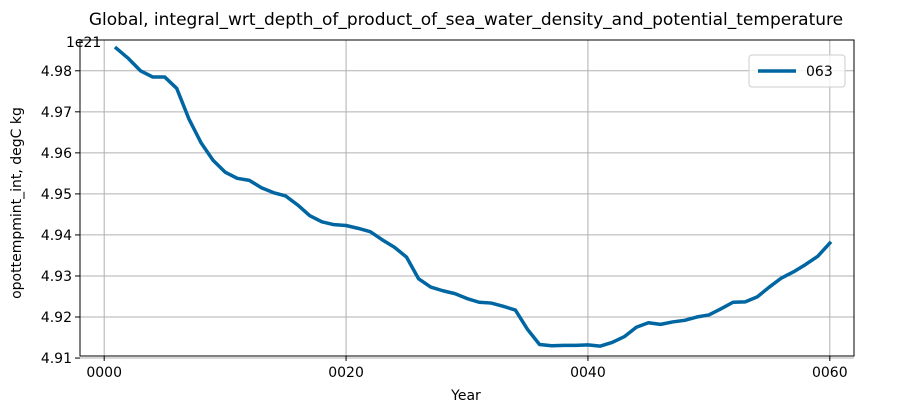  What do you see at coordinates (346, 373) in the screenshot?
I see `x-tick-label: 0020` at bounding box center [346, 373].